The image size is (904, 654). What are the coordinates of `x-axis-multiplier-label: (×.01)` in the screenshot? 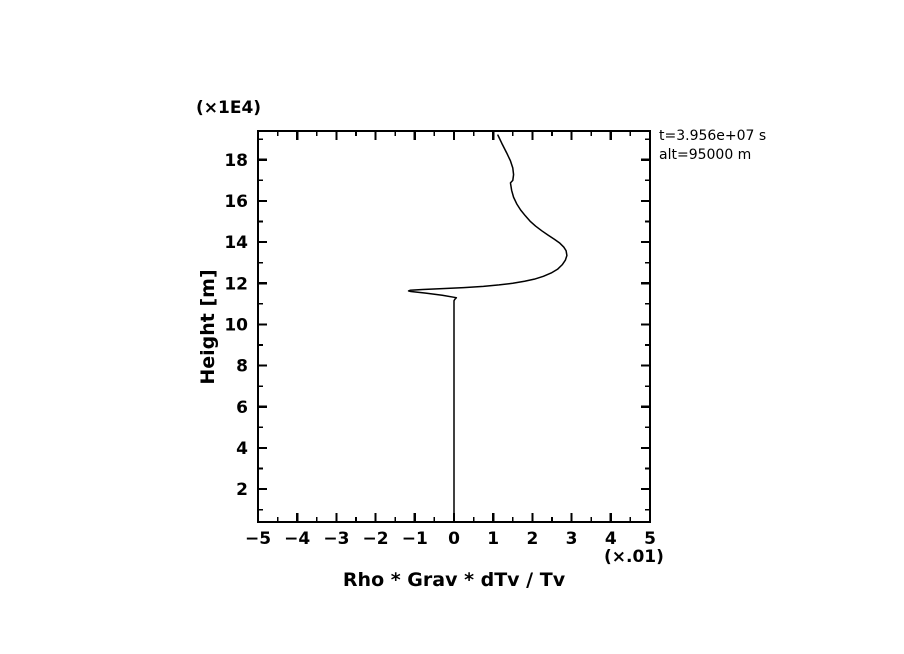 It's located at (634, 557).